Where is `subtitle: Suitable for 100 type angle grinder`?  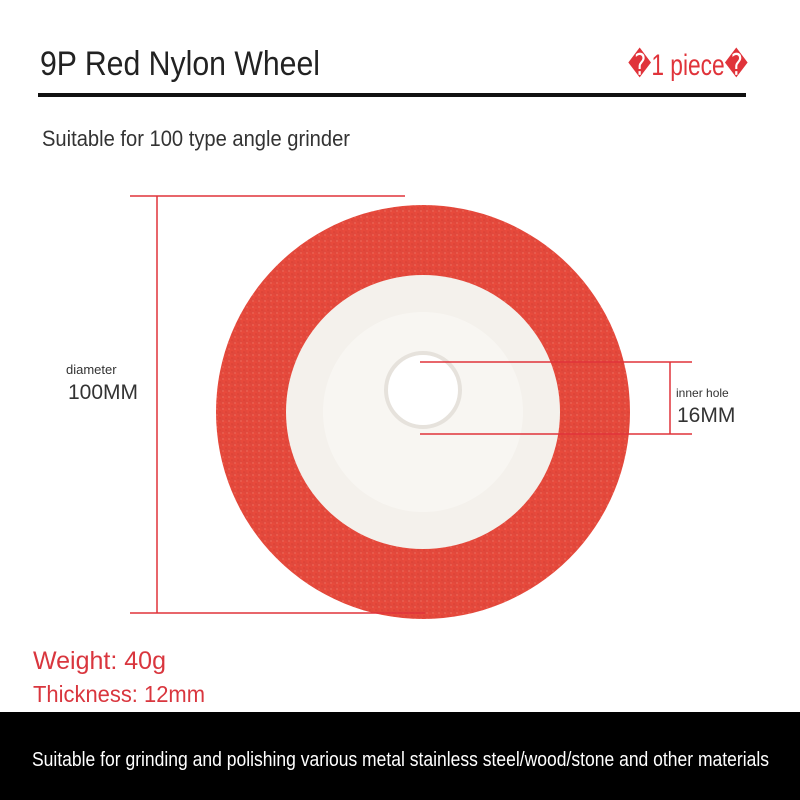
subtitle: Suitable for 100 type angle grinder is located at coordinates (196, 138).